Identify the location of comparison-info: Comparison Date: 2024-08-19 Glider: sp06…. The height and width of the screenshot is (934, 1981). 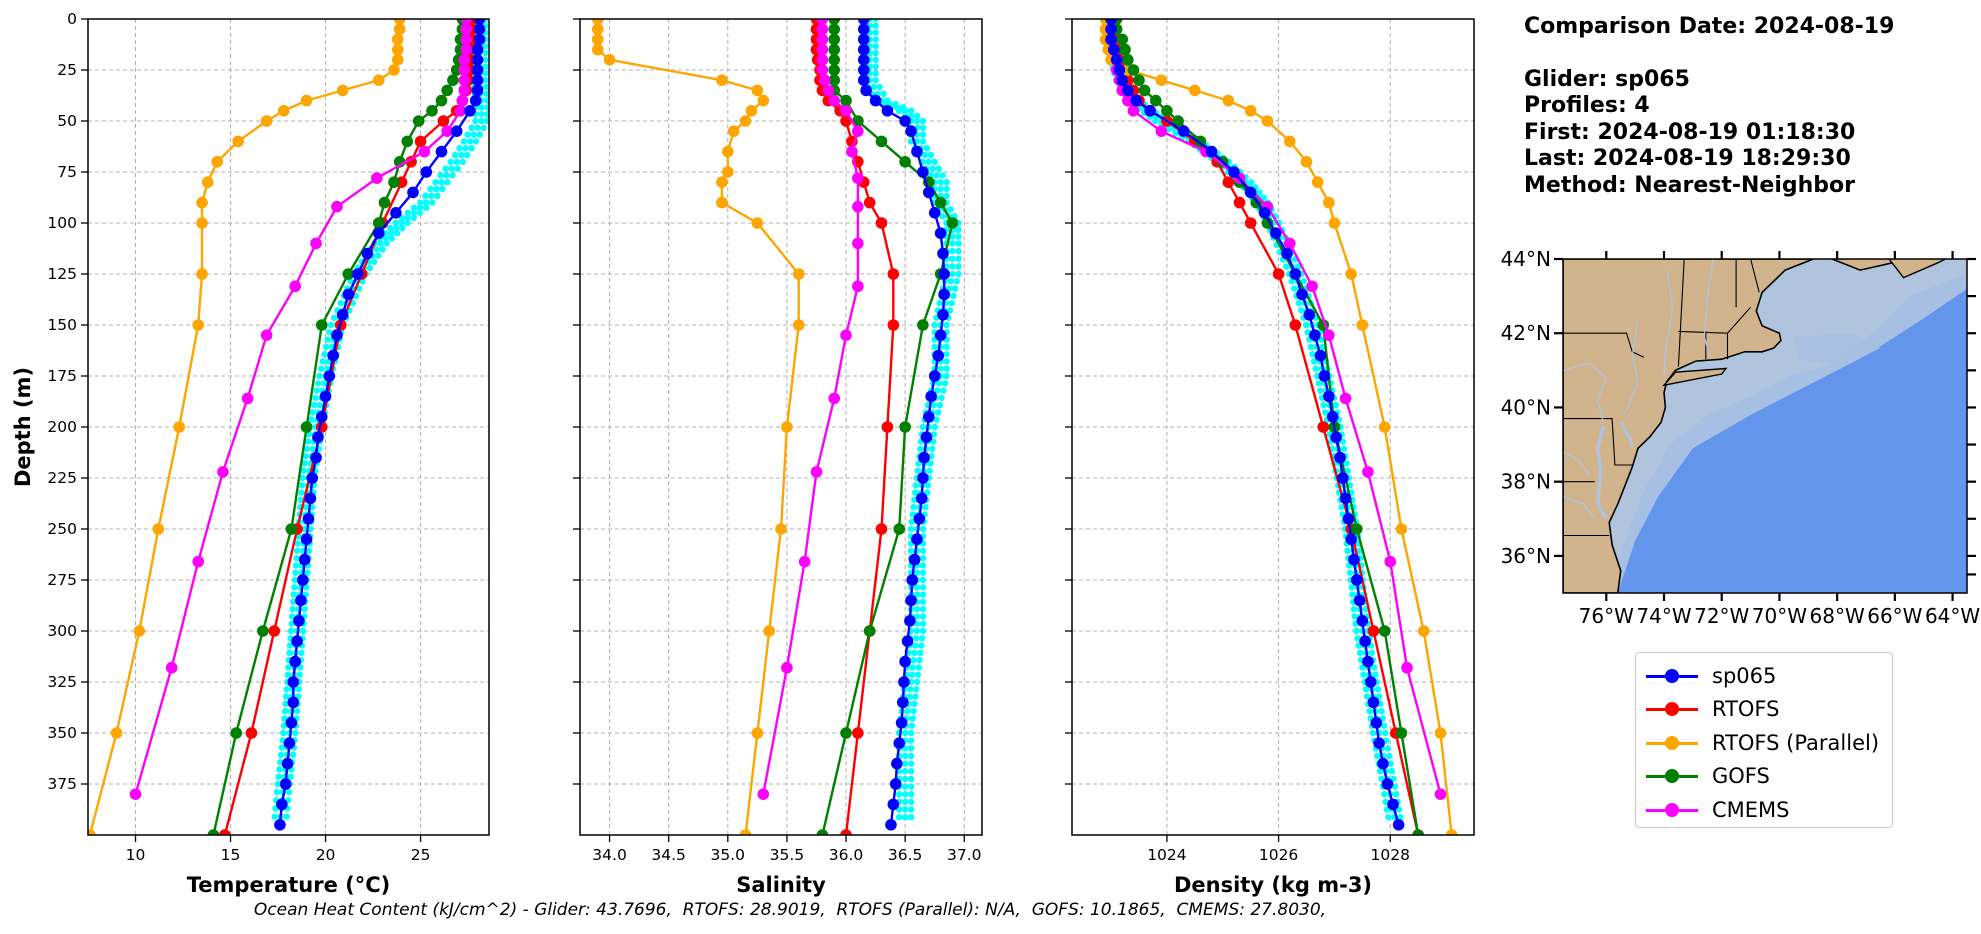
(1709, 106).